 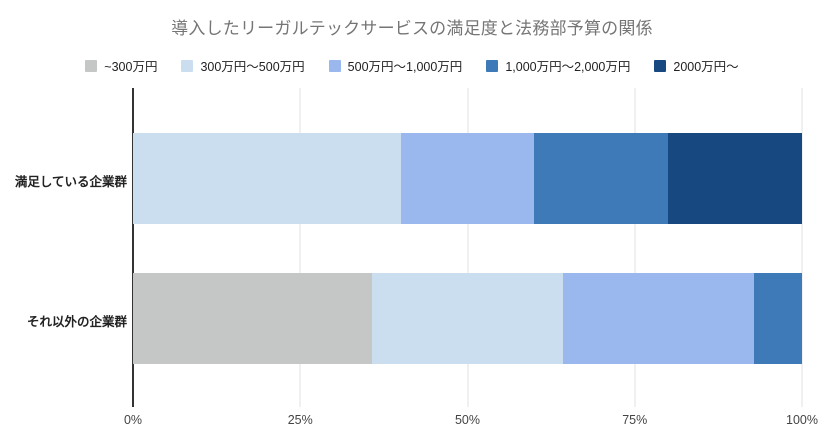 What do you see at coordinates (405, 67) in the screenshot?
I see `legend-label: 500万円〜1,000万円` at bounding box center [405, 67].